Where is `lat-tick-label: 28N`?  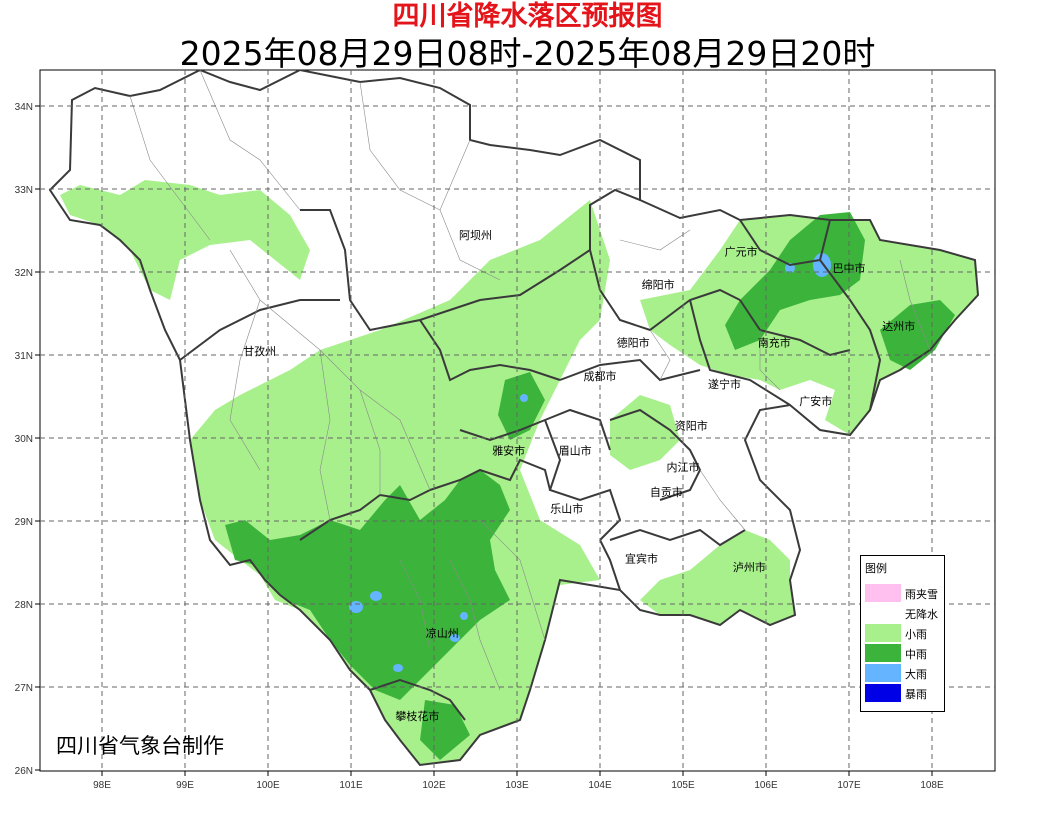 lat-tick-label: 28N is located at coordinates (24, 605).